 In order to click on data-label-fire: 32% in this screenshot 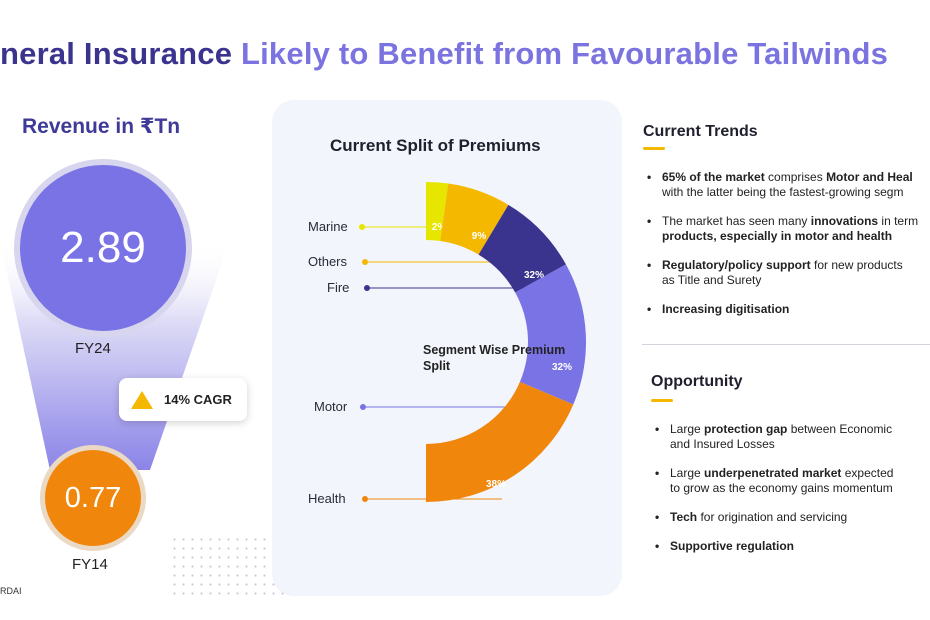, I will do `click(534, 275)`.